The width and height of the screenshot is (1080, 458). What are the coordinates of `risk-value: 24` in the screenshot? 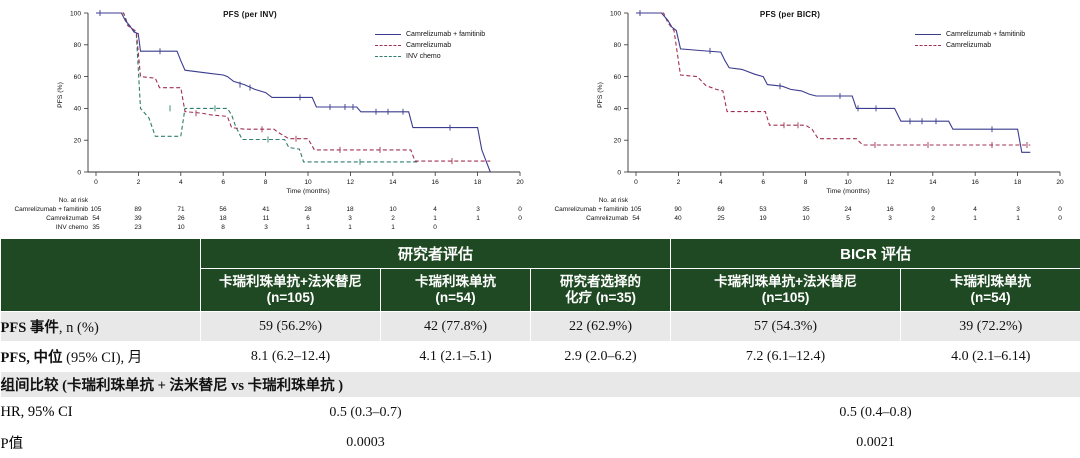 It's located at (848, 209).